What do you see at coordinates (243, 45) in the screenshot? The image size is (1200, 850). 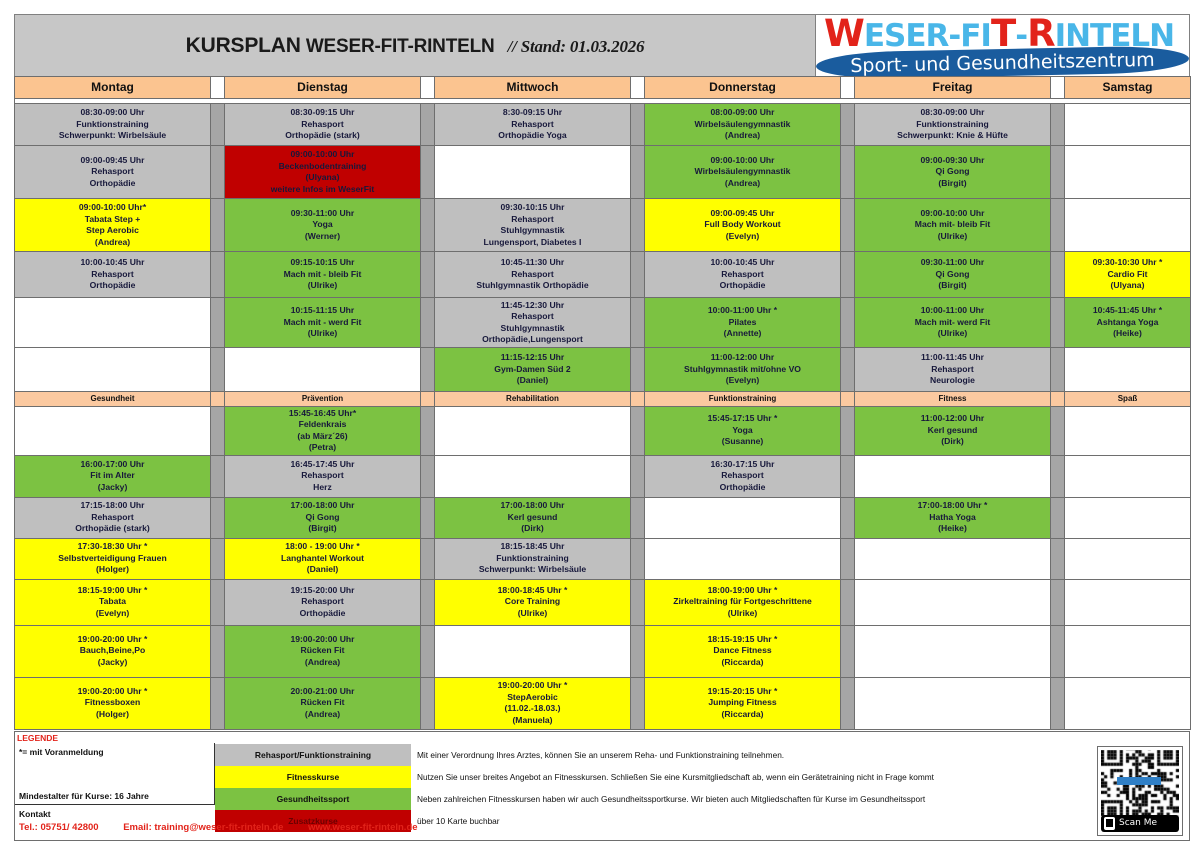 I see `page-title-bold: KURSPLAN` at bounding box center [243, 45].